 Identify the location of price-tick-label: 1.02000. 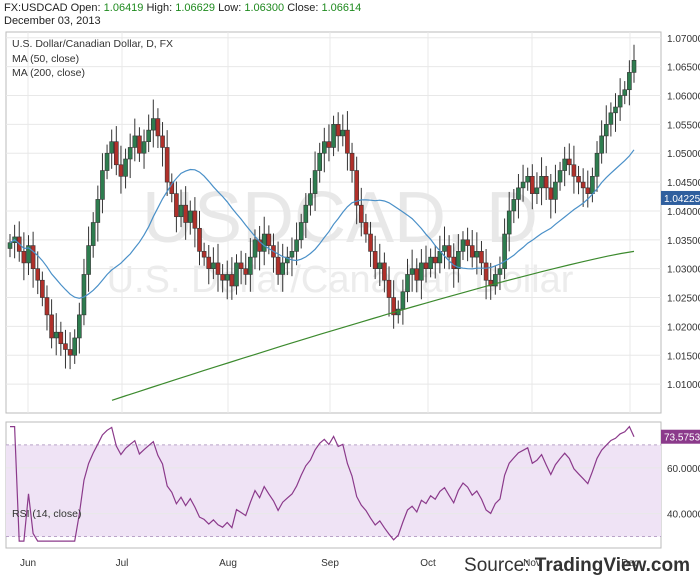
(683, 327).